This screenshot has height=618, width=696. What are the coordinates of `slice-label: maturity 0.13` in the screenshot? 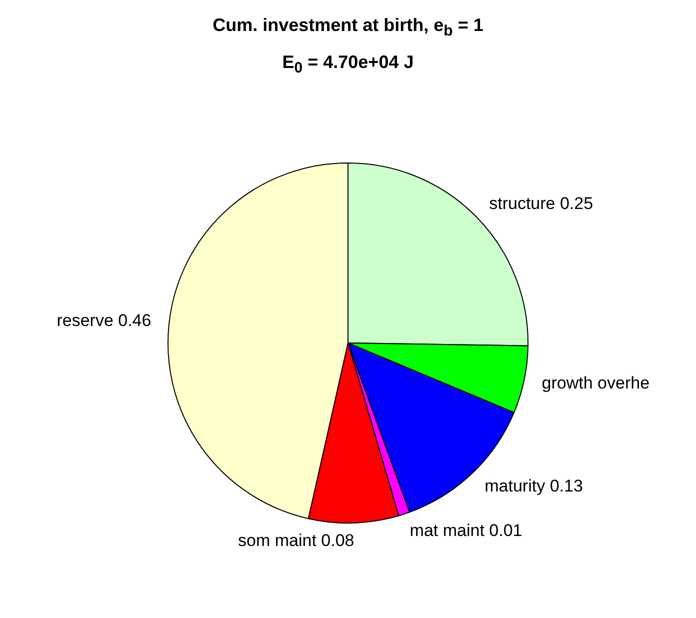 It's located at (533, 486).